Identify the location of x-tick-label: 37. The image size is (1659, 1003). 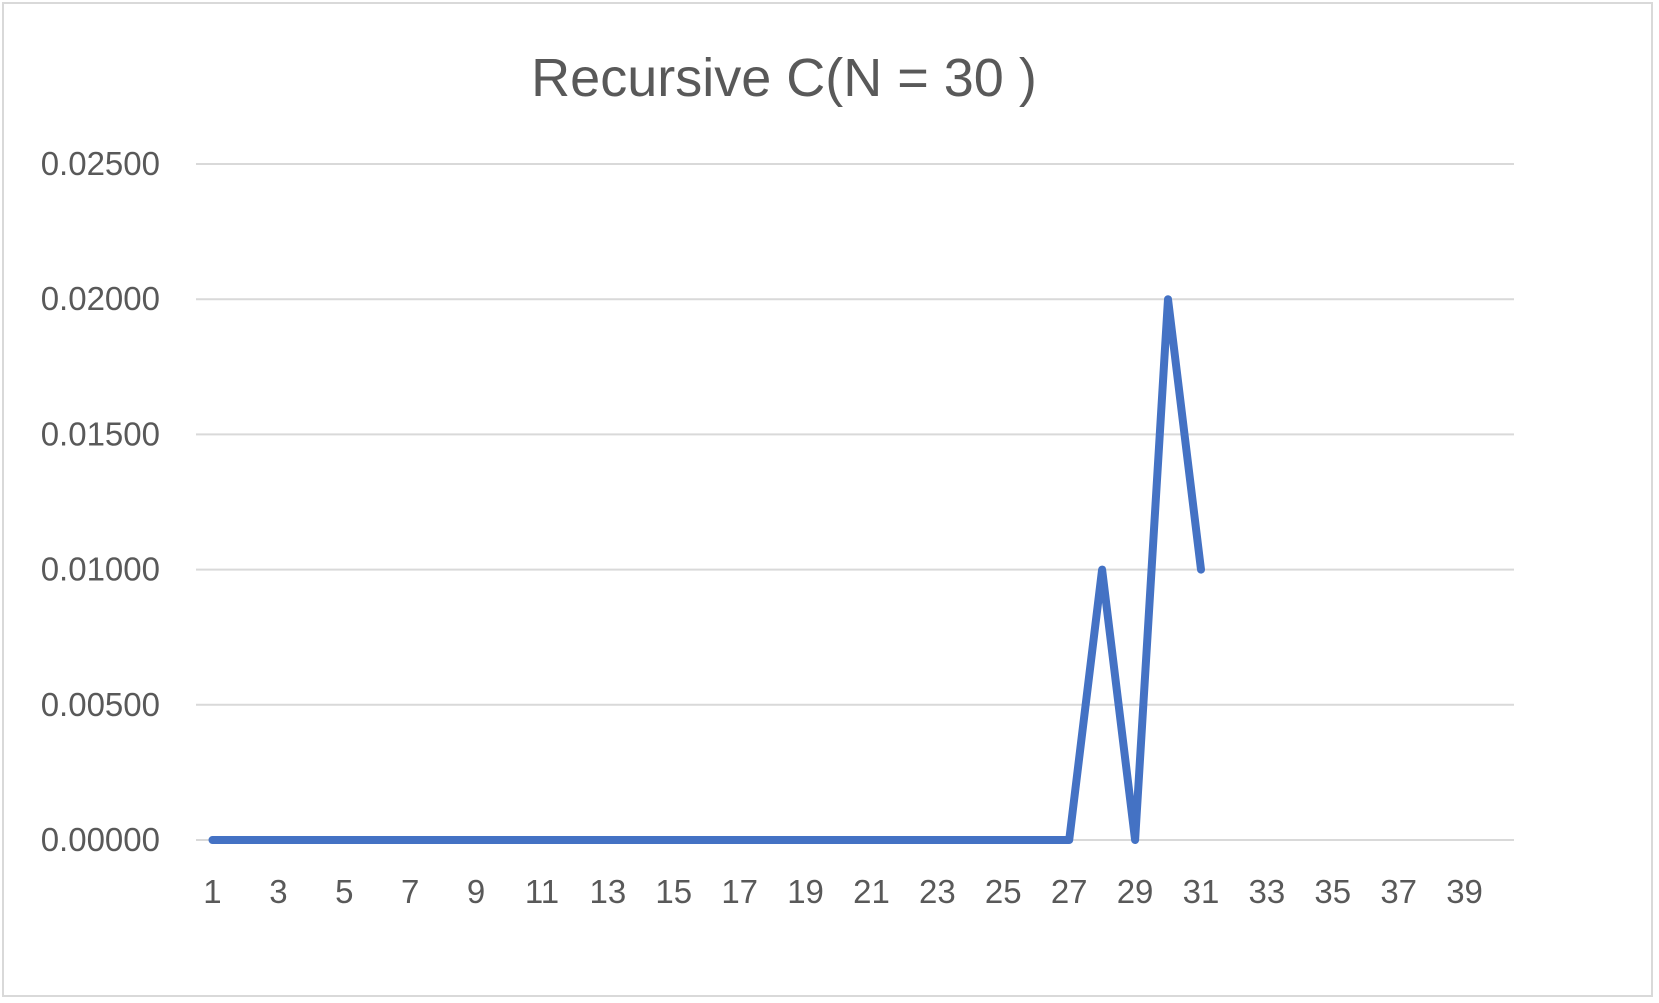
(1398, 891).